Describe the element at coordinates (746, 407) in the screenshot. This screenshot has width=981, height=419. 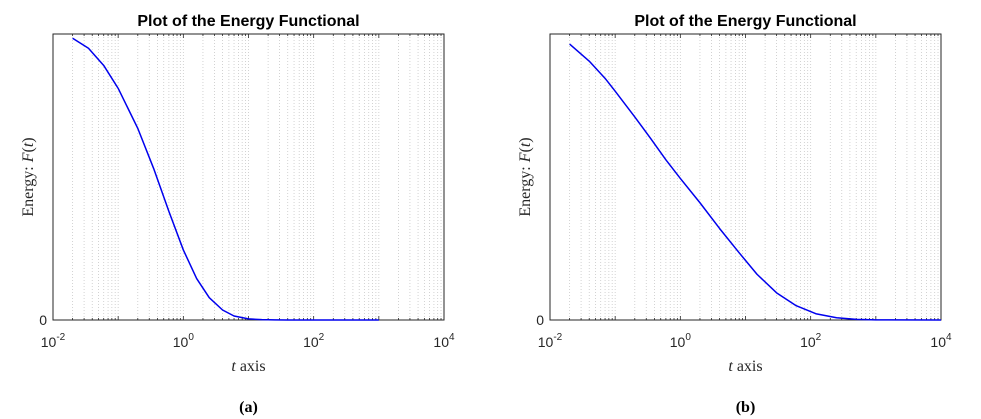
I see `figure-caption: (b)` at that location.